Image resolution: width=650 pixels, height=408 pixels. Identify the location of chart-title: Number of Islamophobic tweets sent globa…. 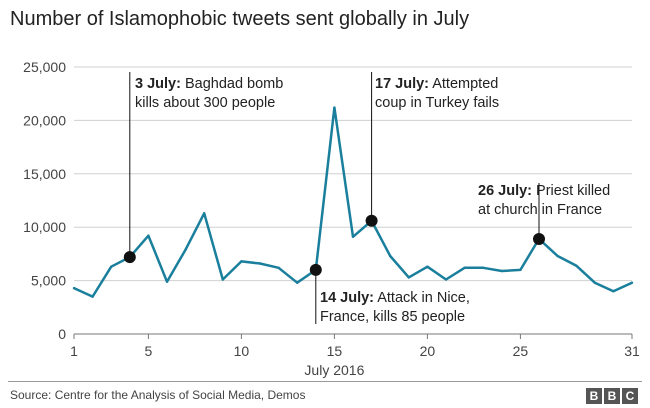
(240, 19).